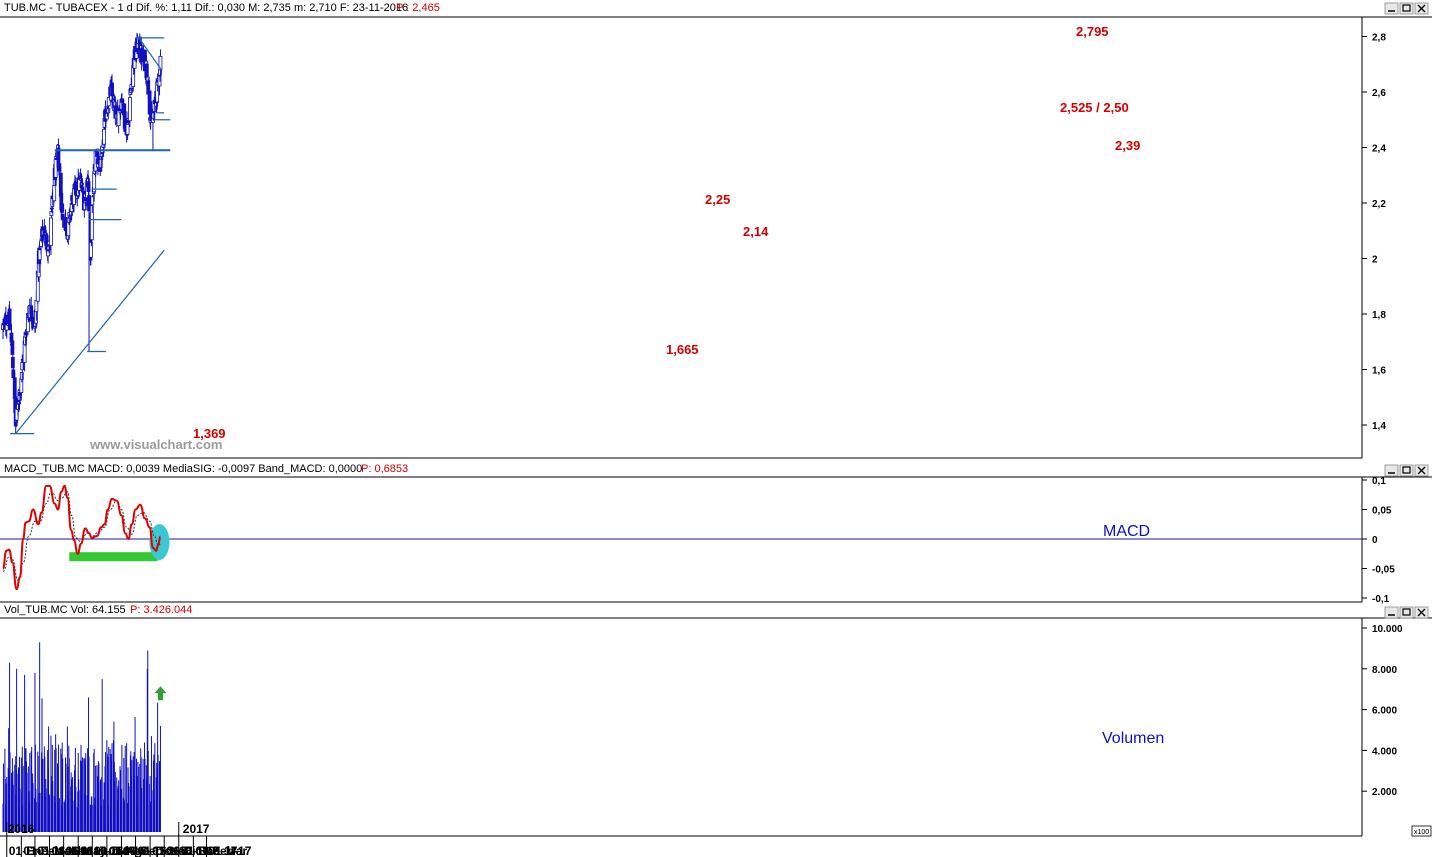  What do you see at coordinates (84, 737) in the screenshot?
I see `volume-panel` at bounding box center [84, 737].